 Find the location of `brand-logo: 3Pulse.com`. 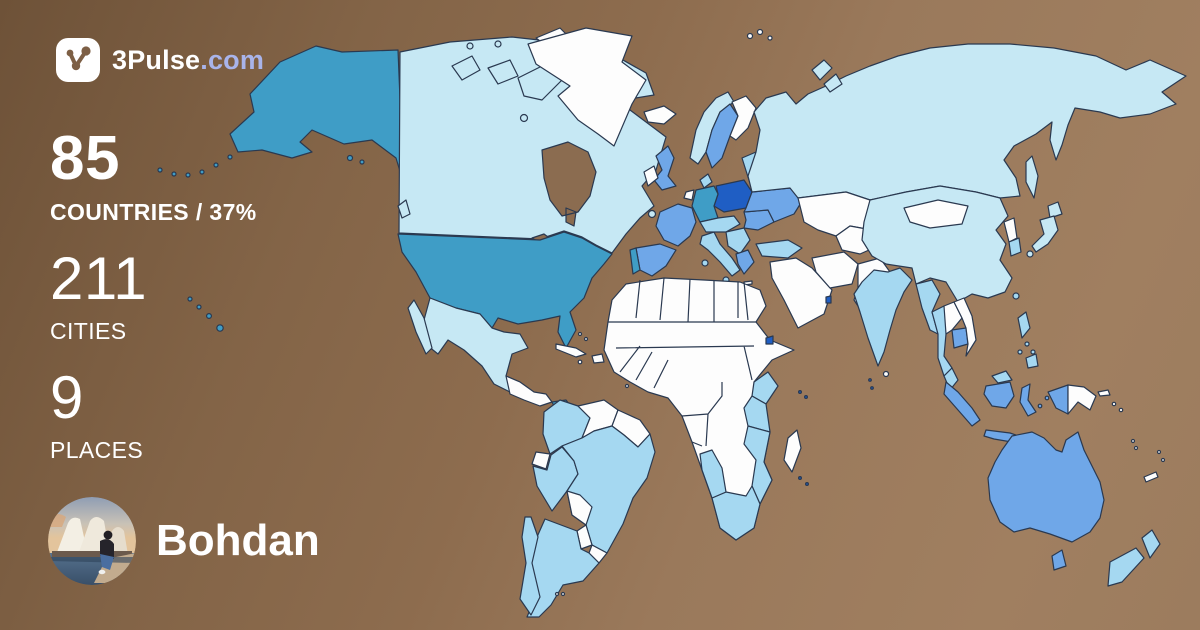

brand-logo: 3Pulse.com is located at coordinates (160, 60).